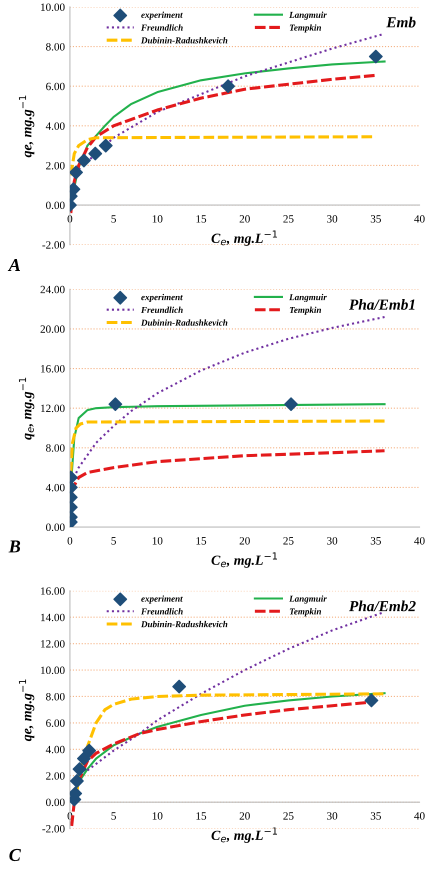 Image resolution: width=437 pixels, height=874 pixels. What do you see at coordinates (14, 265) in the screenshot?
I see `text: A` at bounding box center [14, 265].